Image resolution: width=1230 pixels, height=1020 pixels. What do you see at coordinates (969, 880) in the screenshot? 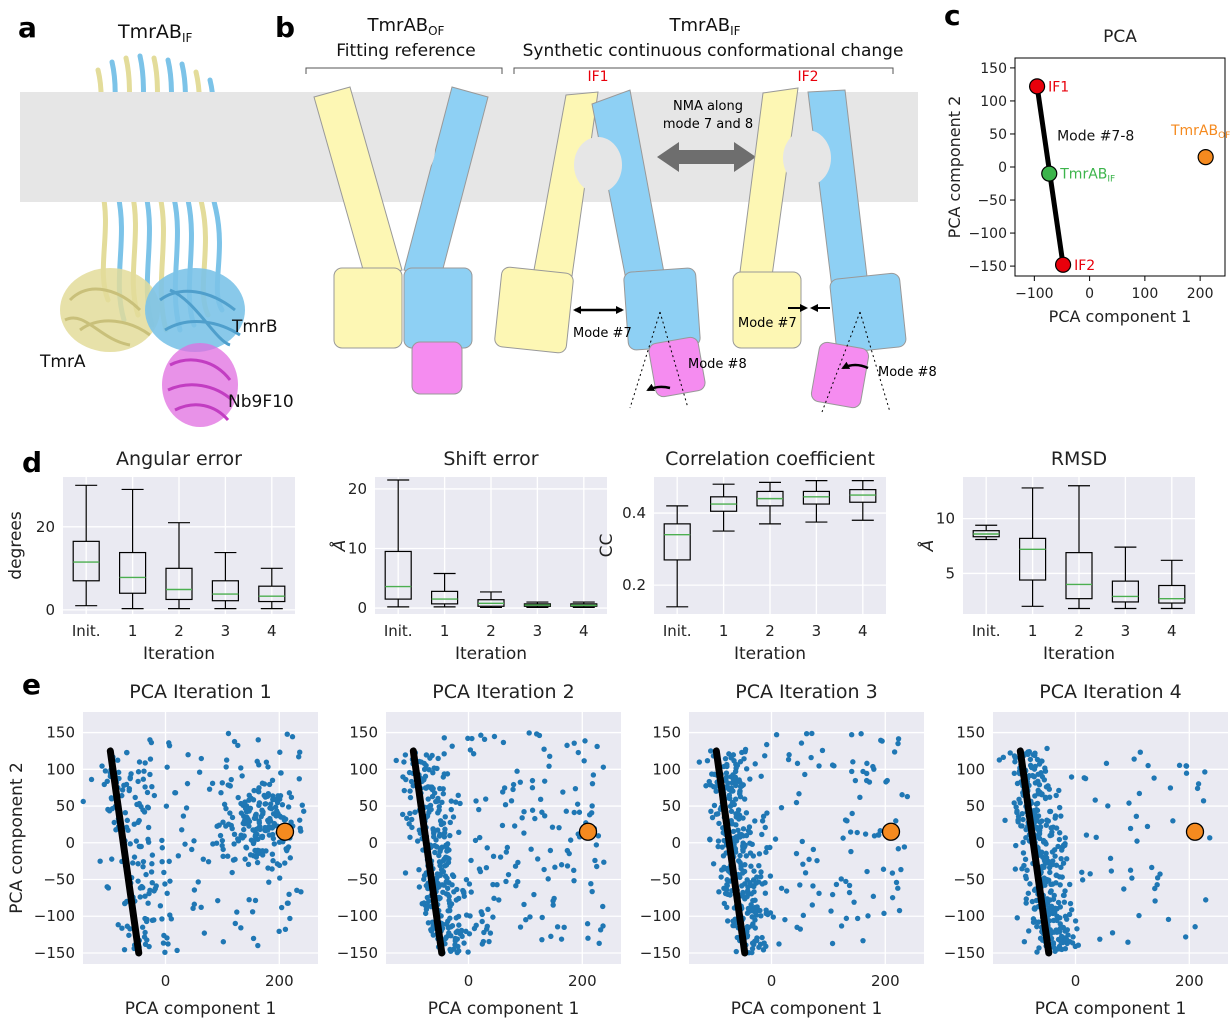
I see `y-tick-label: −50` at bounding box center [969, 880].